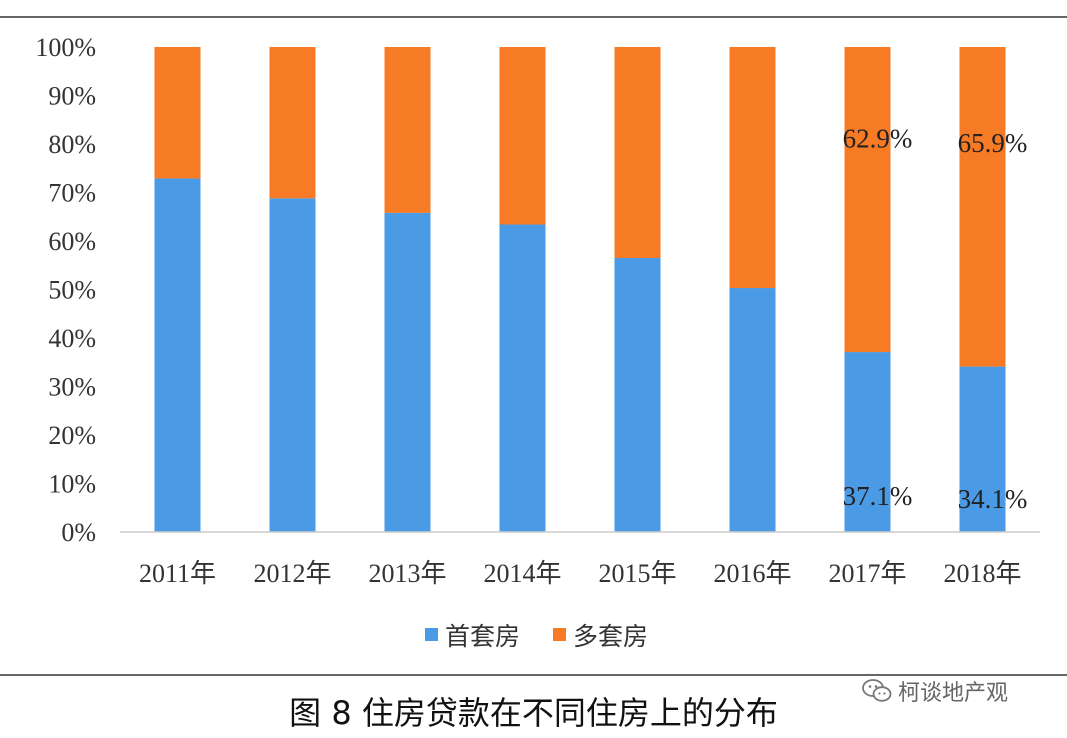  I want to click on legend-swatch-first-home, so click(431, 634).